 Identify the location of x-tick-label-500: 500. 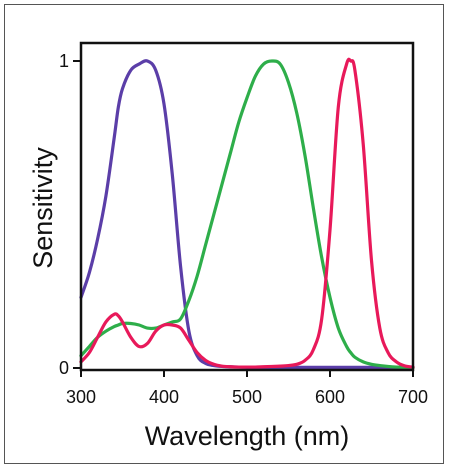
(247, 397).